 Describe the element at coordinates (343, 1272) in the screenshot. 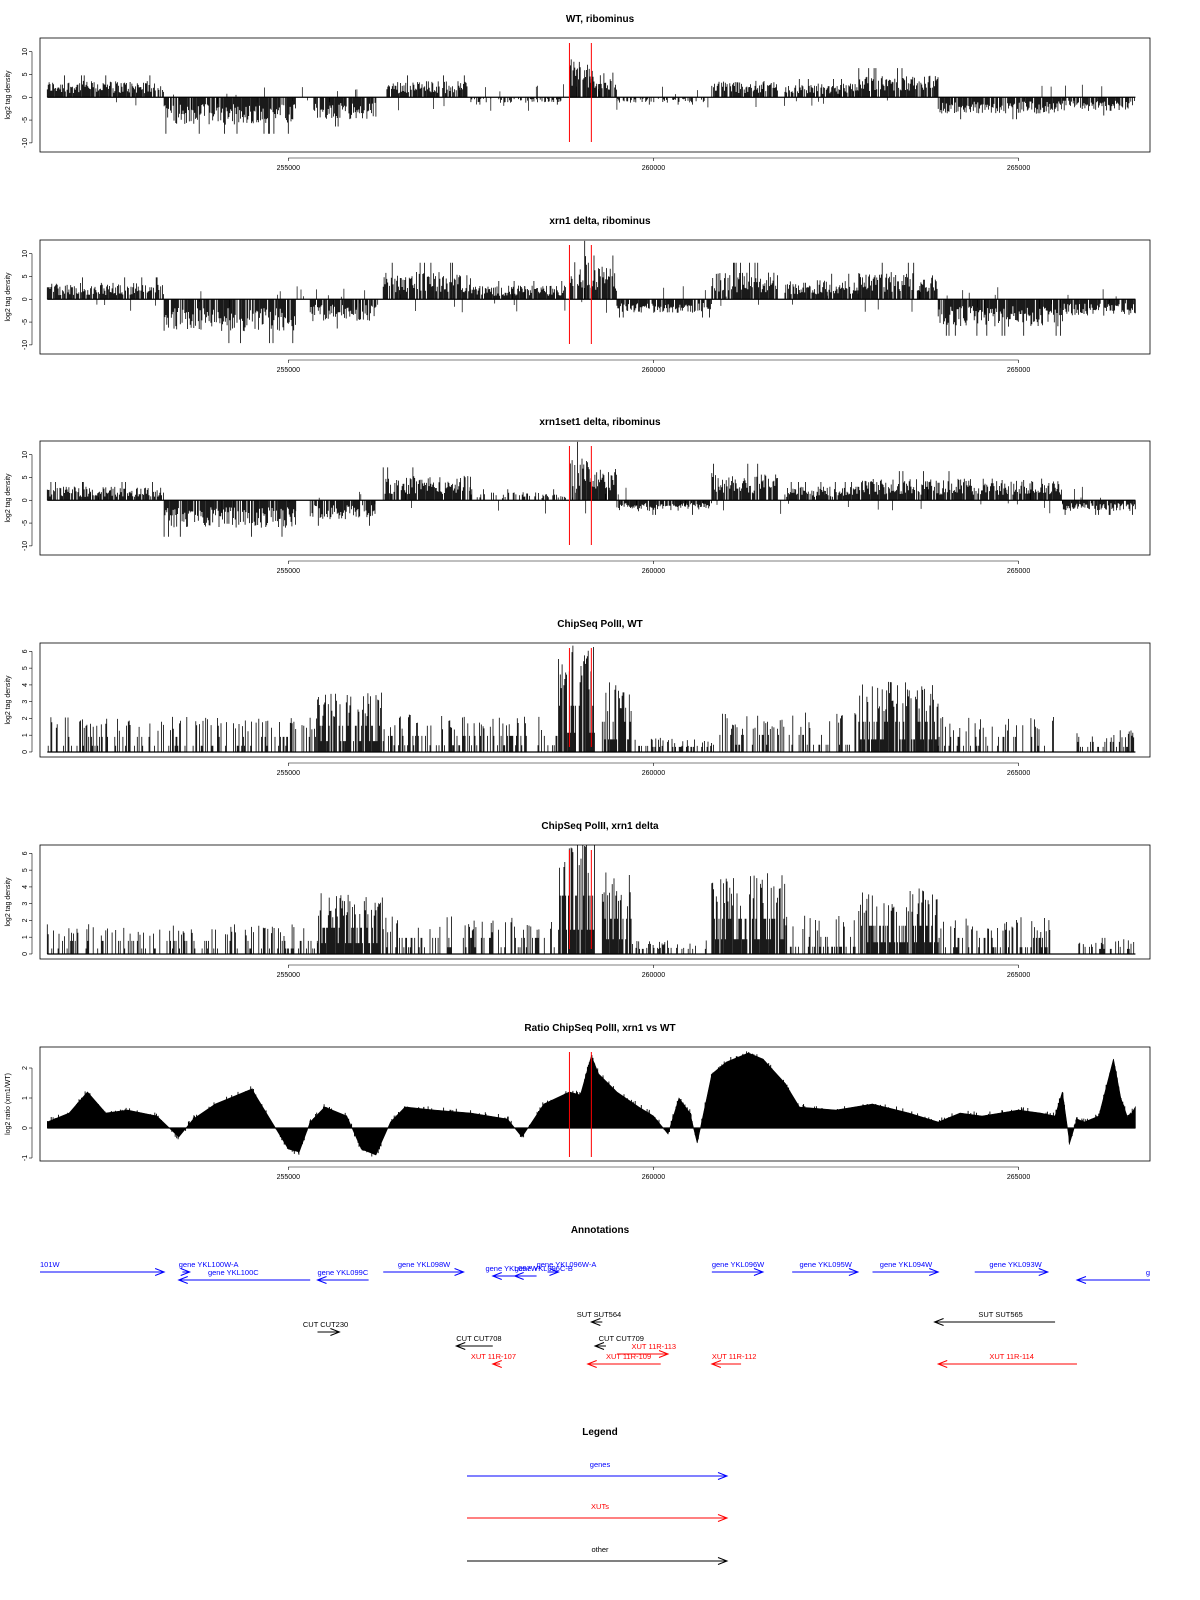

I see `annotation-label: gene YKL099C` at that location.